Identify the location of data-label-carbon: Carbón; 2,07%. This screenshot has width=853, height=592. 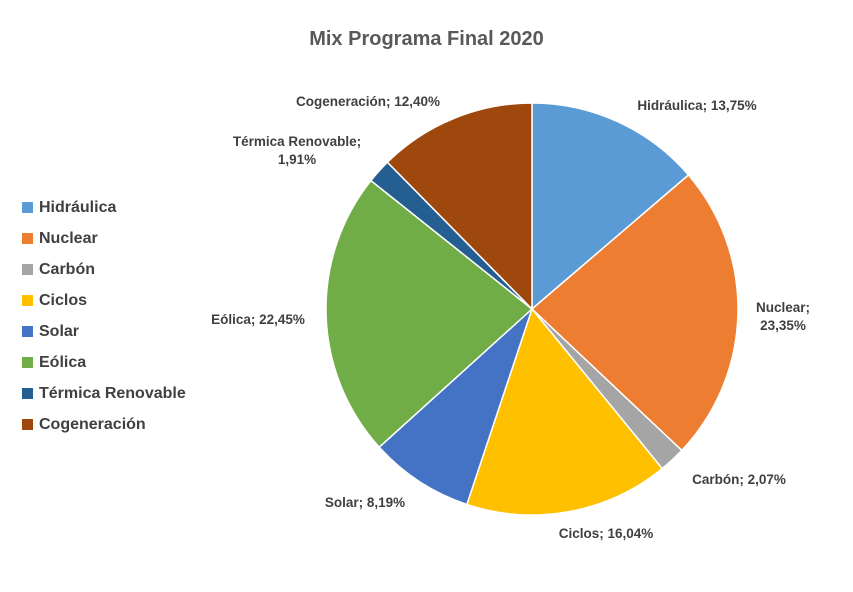
(739, 479).